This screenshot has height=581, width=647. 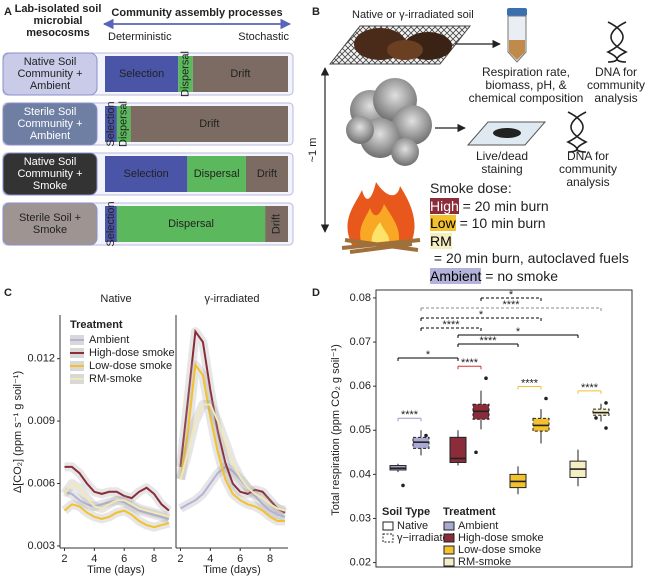 I want to click on legend-label: Ambient, so click(x=478, y=526).